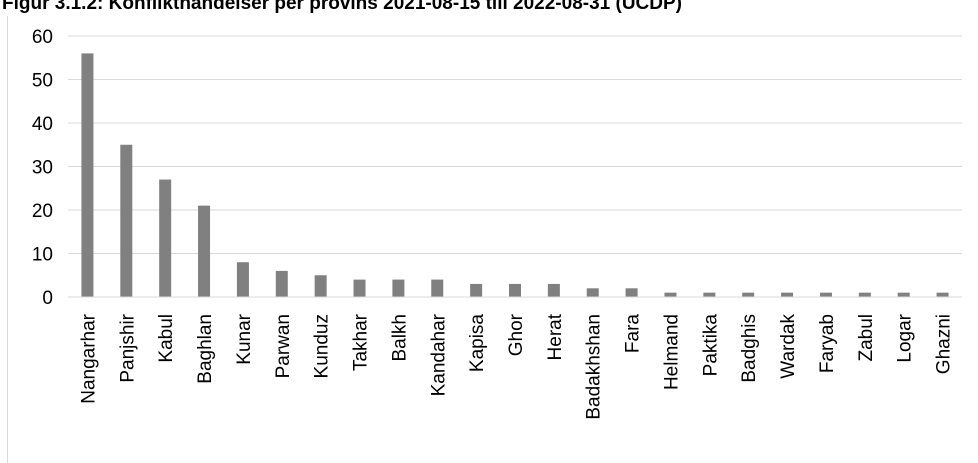 The height and width of the screenshot is (463, 978). What do you see at coordinates (866, 338) in the screenshot?
I see `x-tick-label: Zabul` at bounding box center [866, 338].